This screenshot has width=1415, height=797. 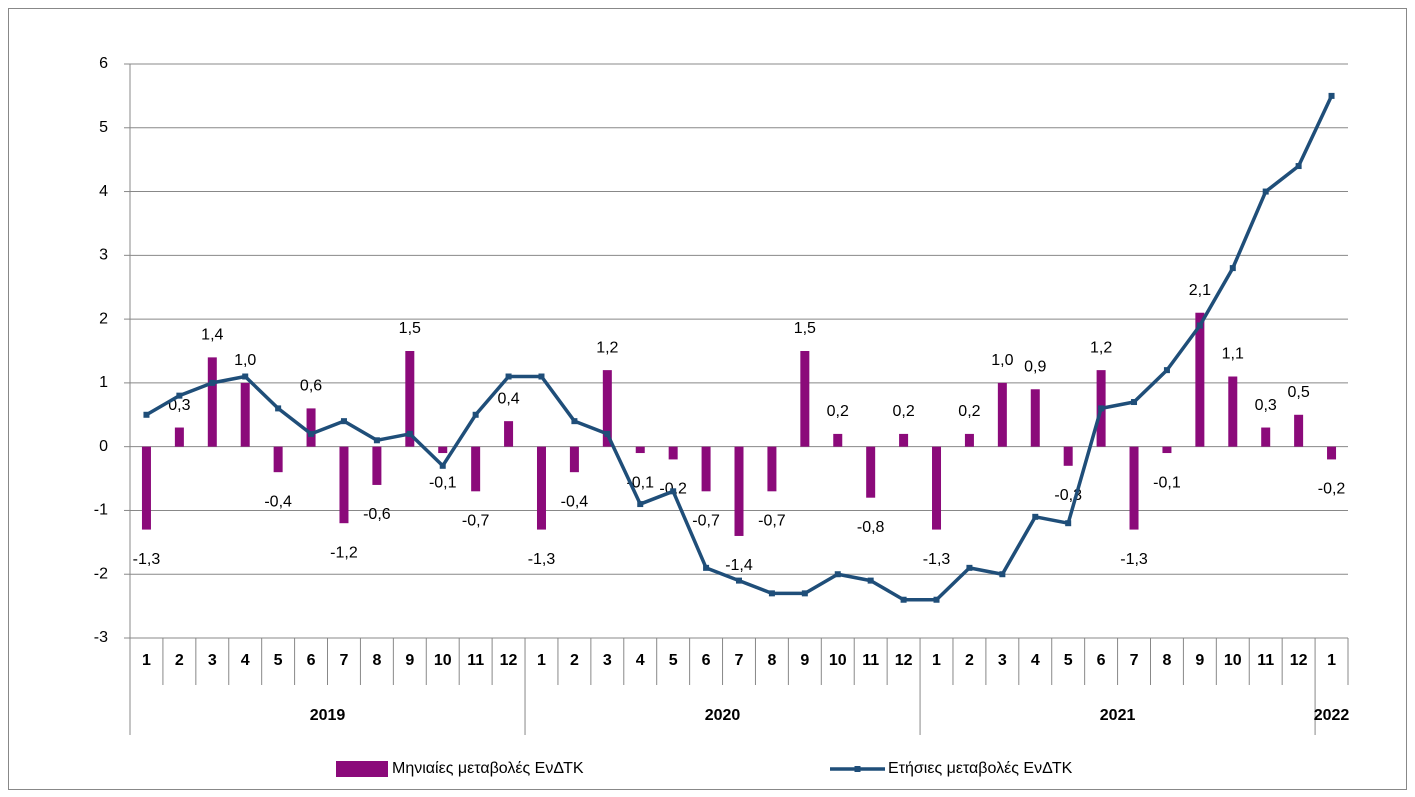 What do you see at coordinates (871, 527) in the screenshot?
I see `data-label: -0,8` at bounding box center [871, 527].